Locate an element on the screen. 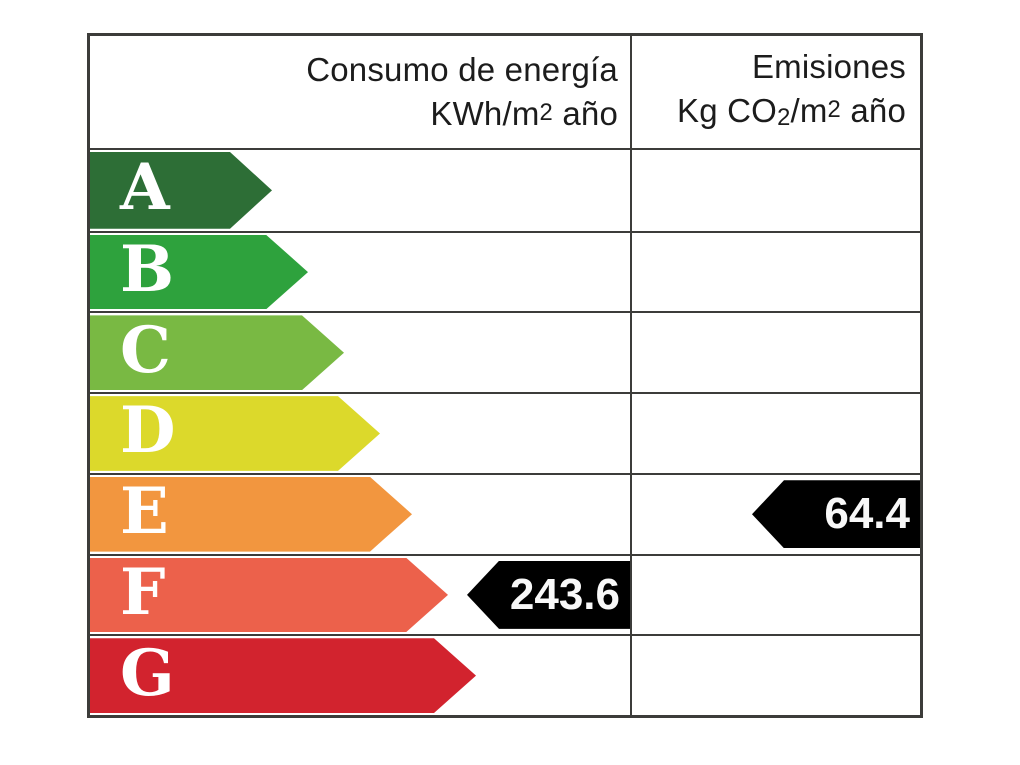 This screenshot has width=1020, height=765. emissions-cell-a is located at coordinates (775, 190).